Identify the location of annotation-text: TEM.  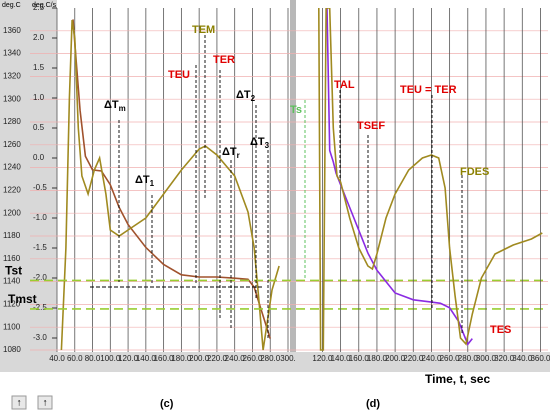
(203, 30).